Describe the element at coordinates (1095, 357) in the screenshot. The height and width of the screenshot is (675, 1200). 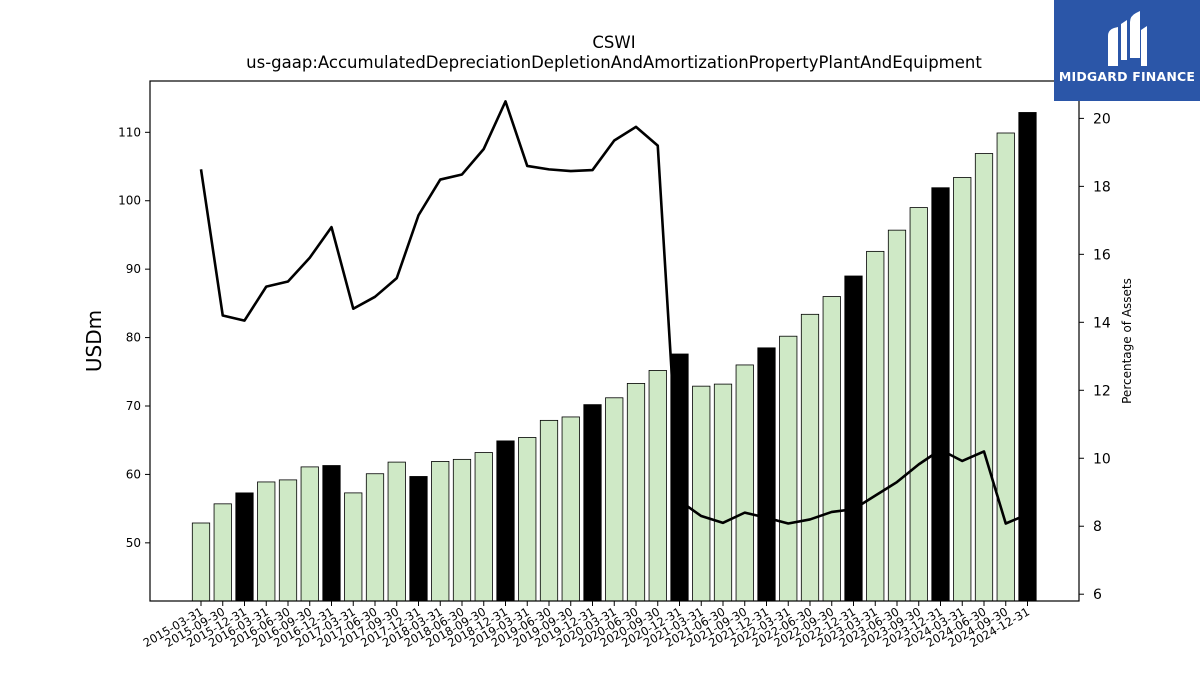
I see `y-axis-right: 6 8 10 12 14 16 18 20` at that location.